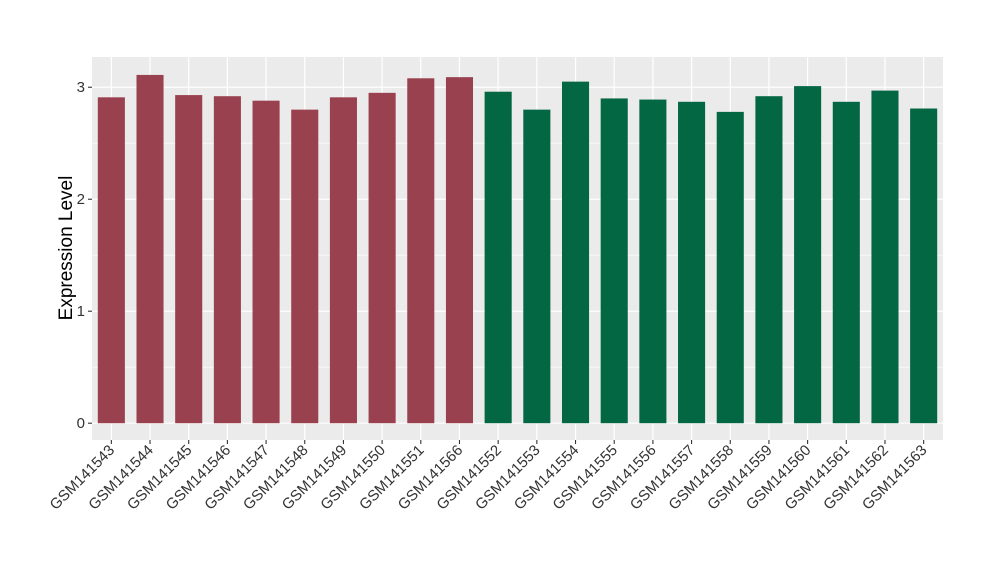 The image size is (1000, 585). Describe the element at coordinates (537, 266) in the screenshot. I see `bar-GSM141553` at that location.